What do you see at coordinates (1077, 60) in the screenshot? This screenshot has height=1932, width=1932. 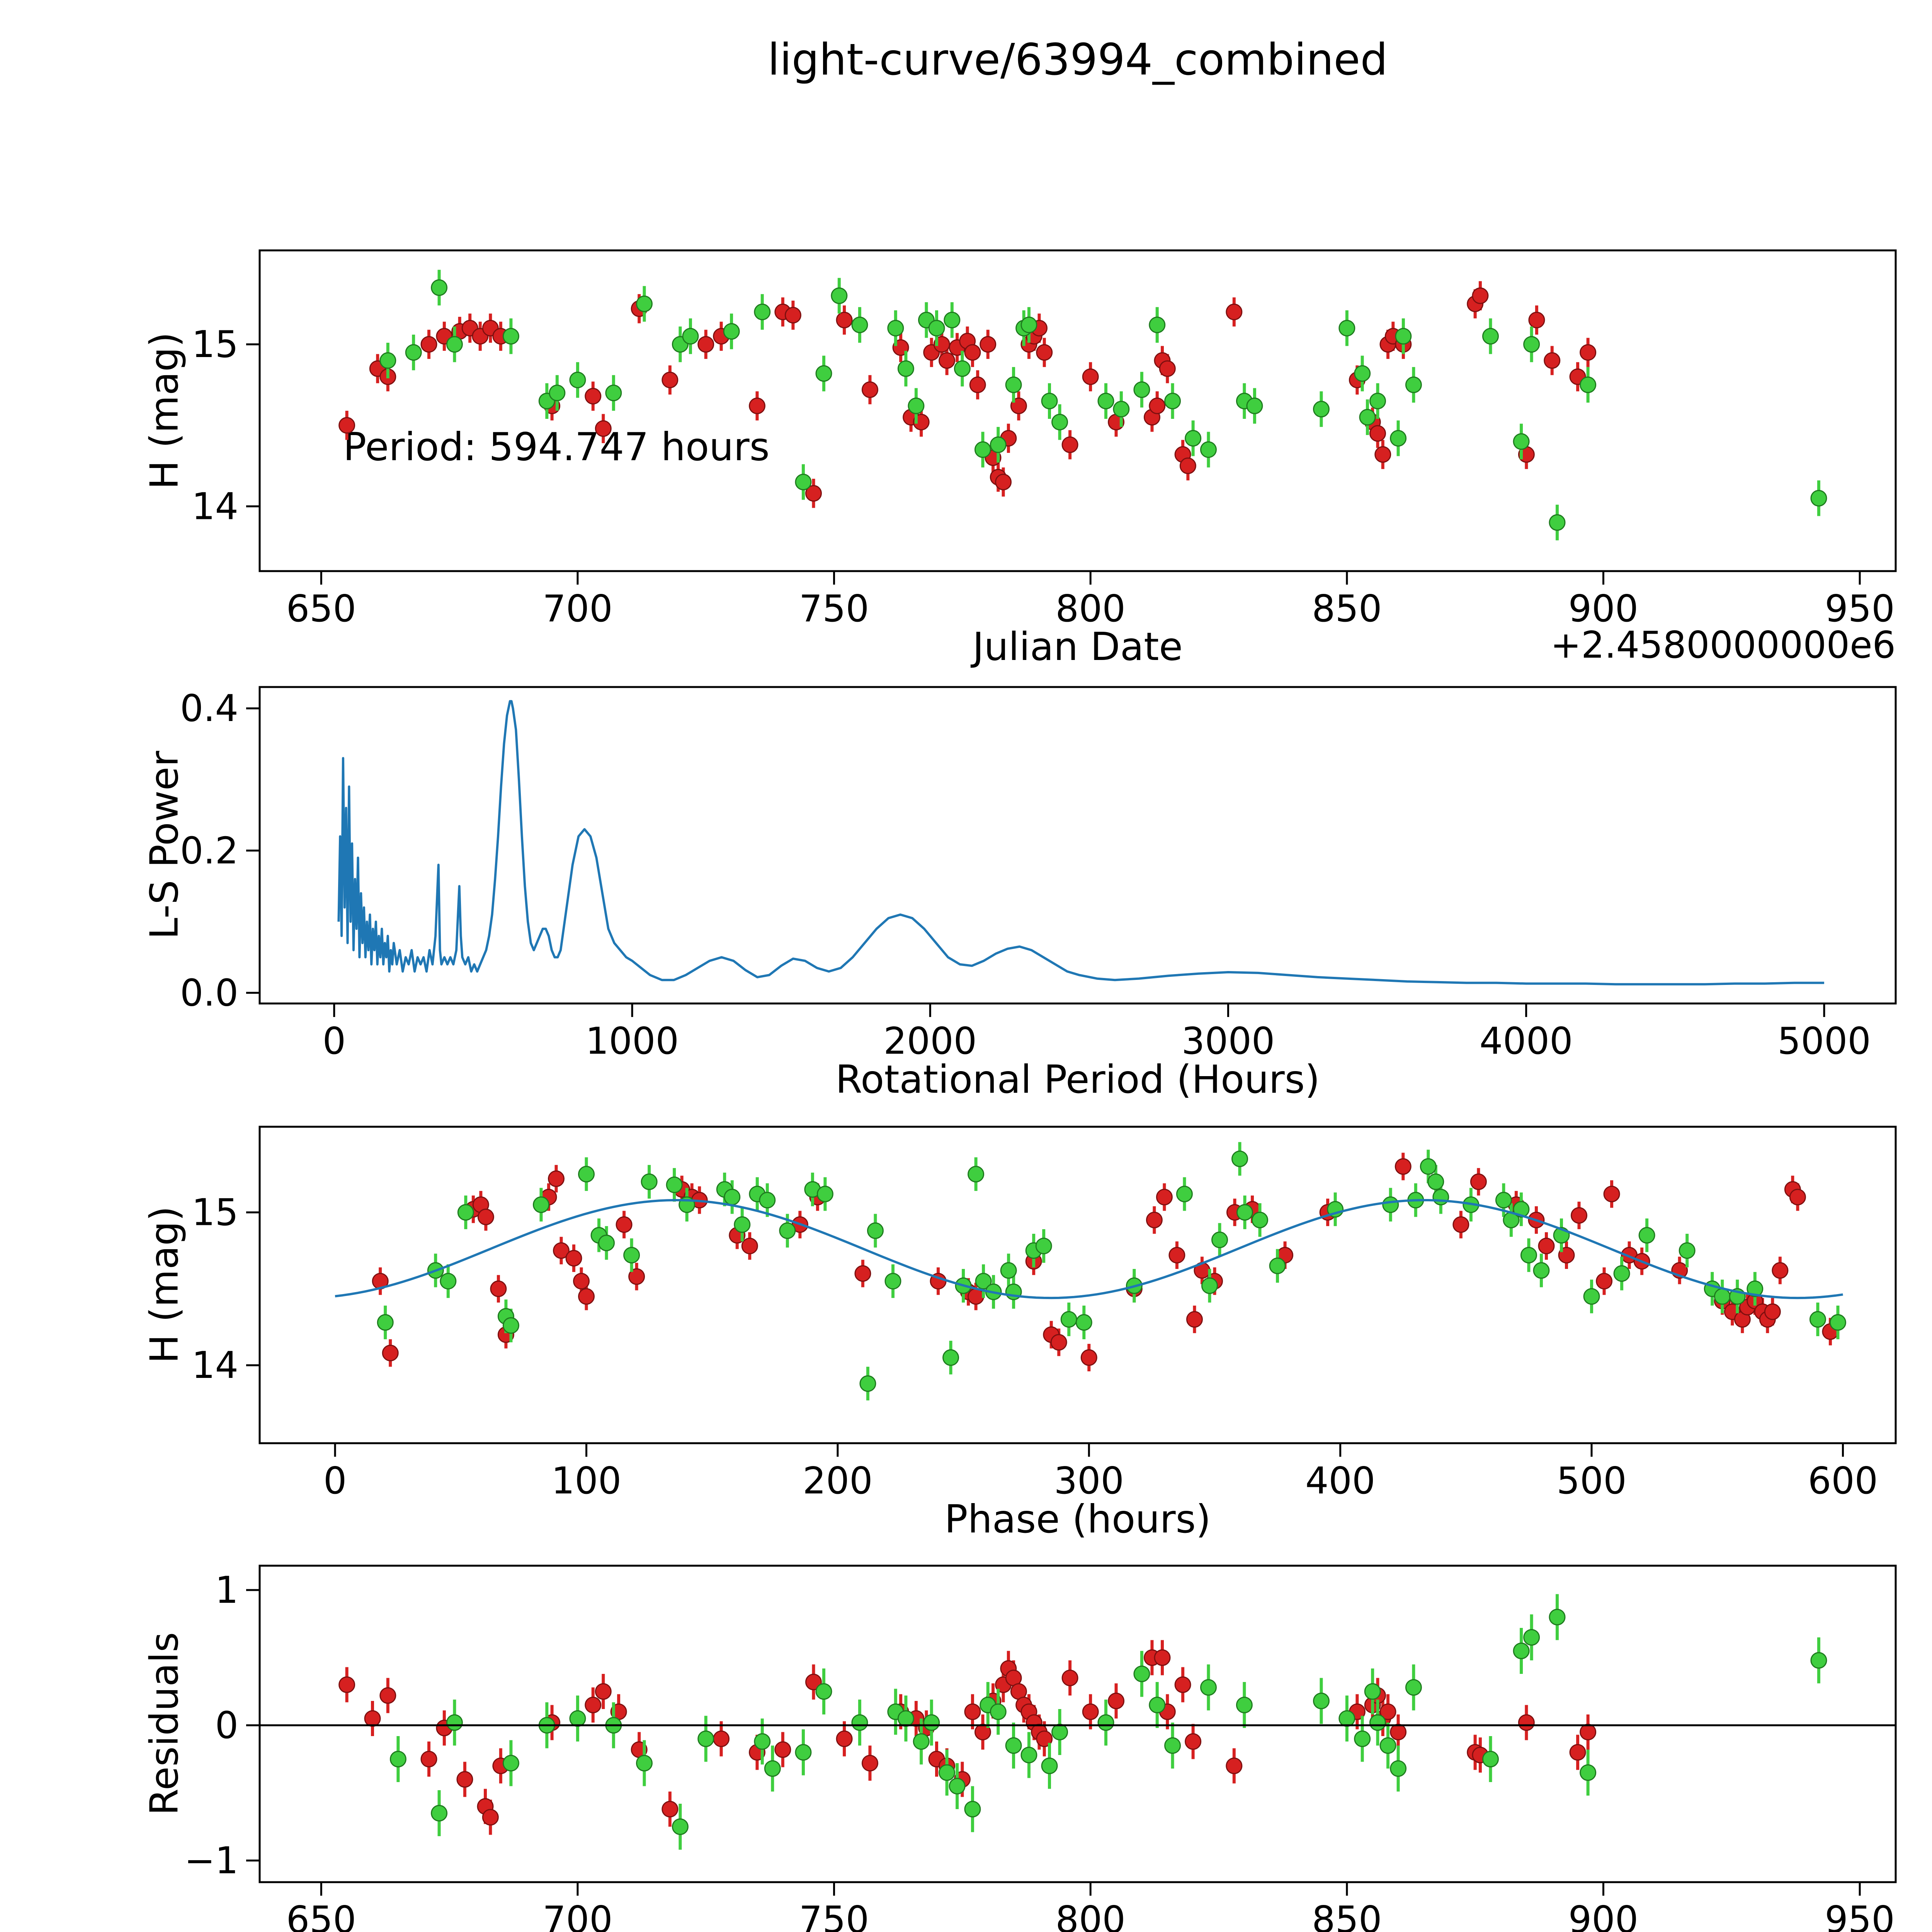 I see `figure-title: light-curve/63994_combined` at bounding box center [1077, 60].